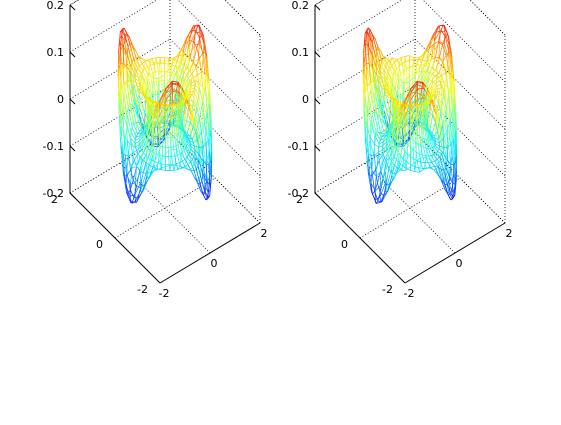 Image resolution: width=561 pixels, height=425 pixels. I want to click on floor-grid, so click(410, 208).